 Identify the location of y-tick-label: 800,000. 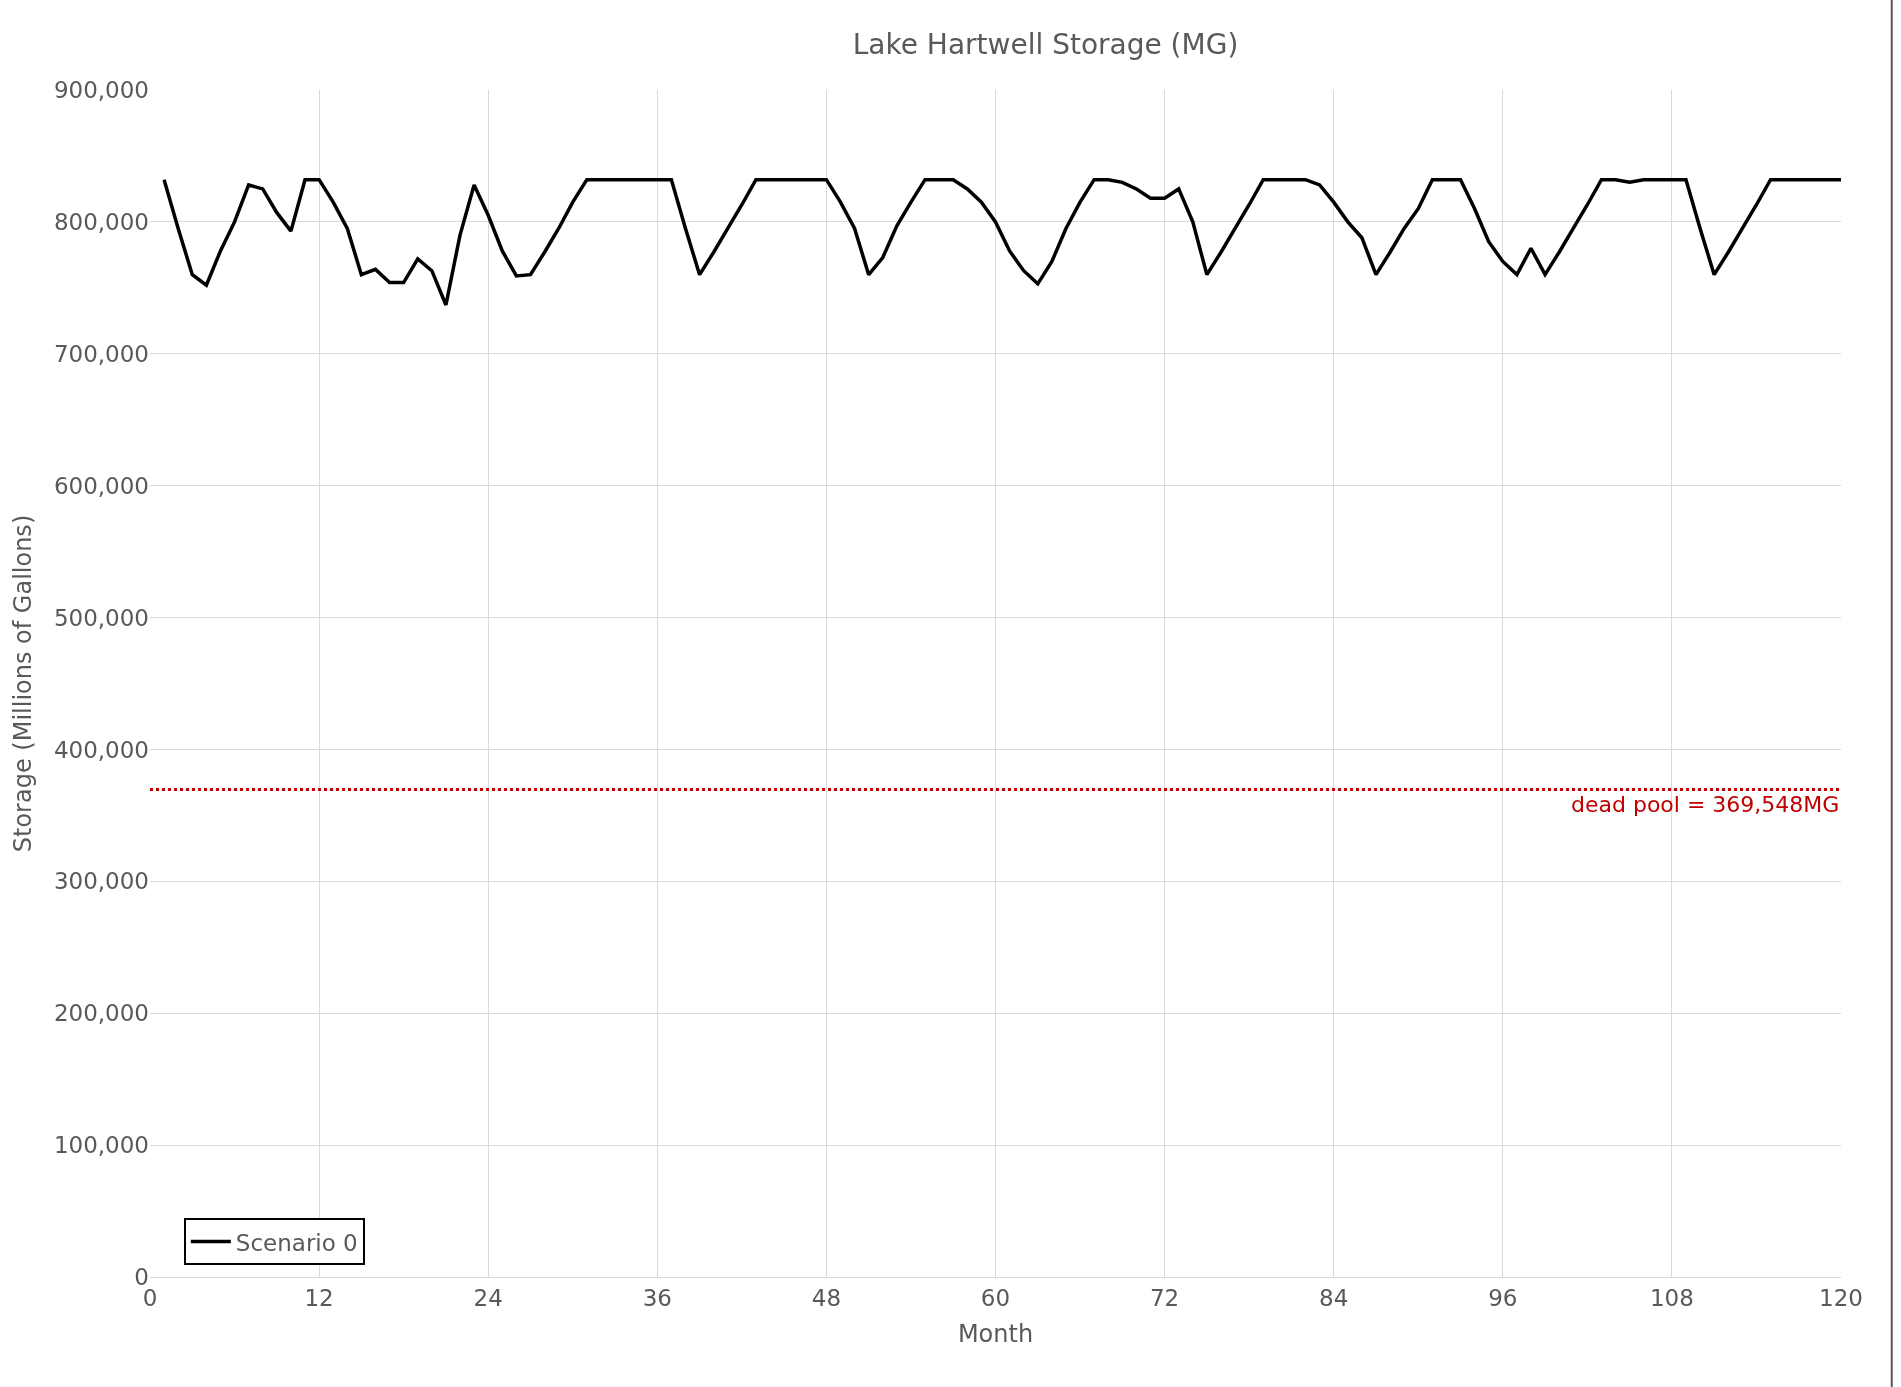
(101, 221).